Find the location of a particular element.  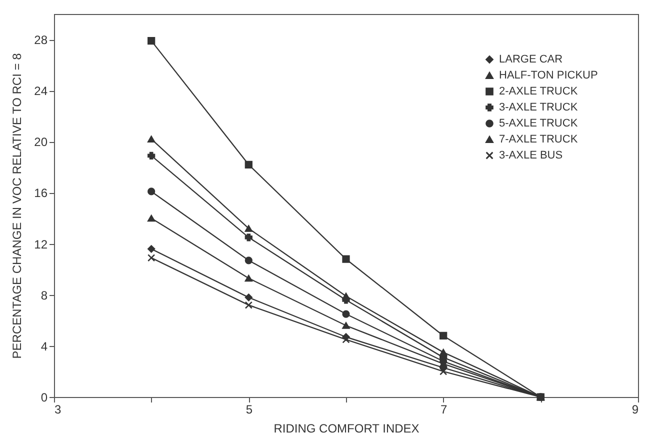

y-tick-label: 8 is located at coordinates (44, 295).